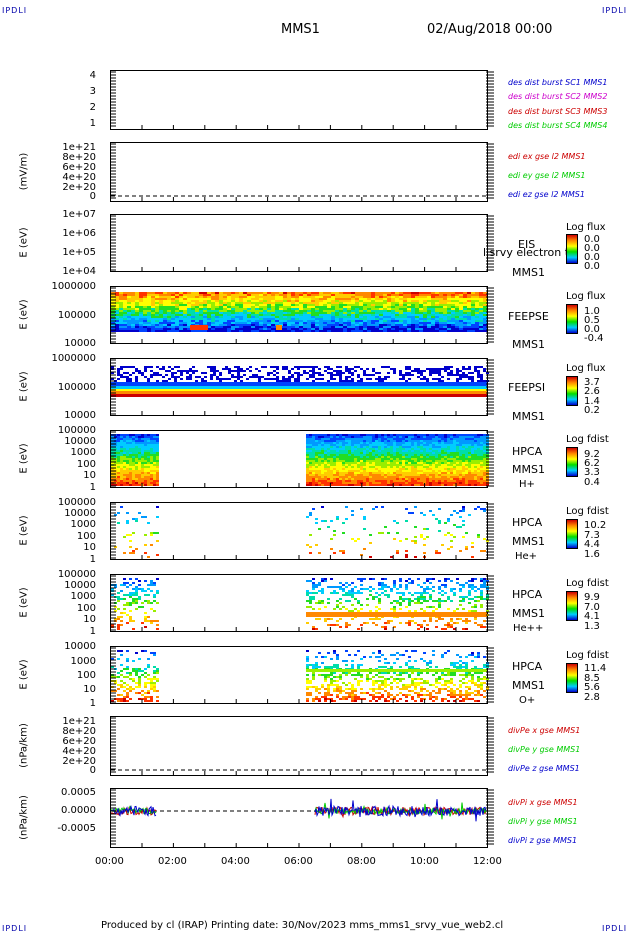 This screenshot has width=630, height=934. Describe the element at coordinates (299, 387) in the screenshot. I see `feepsi-band` at that location.